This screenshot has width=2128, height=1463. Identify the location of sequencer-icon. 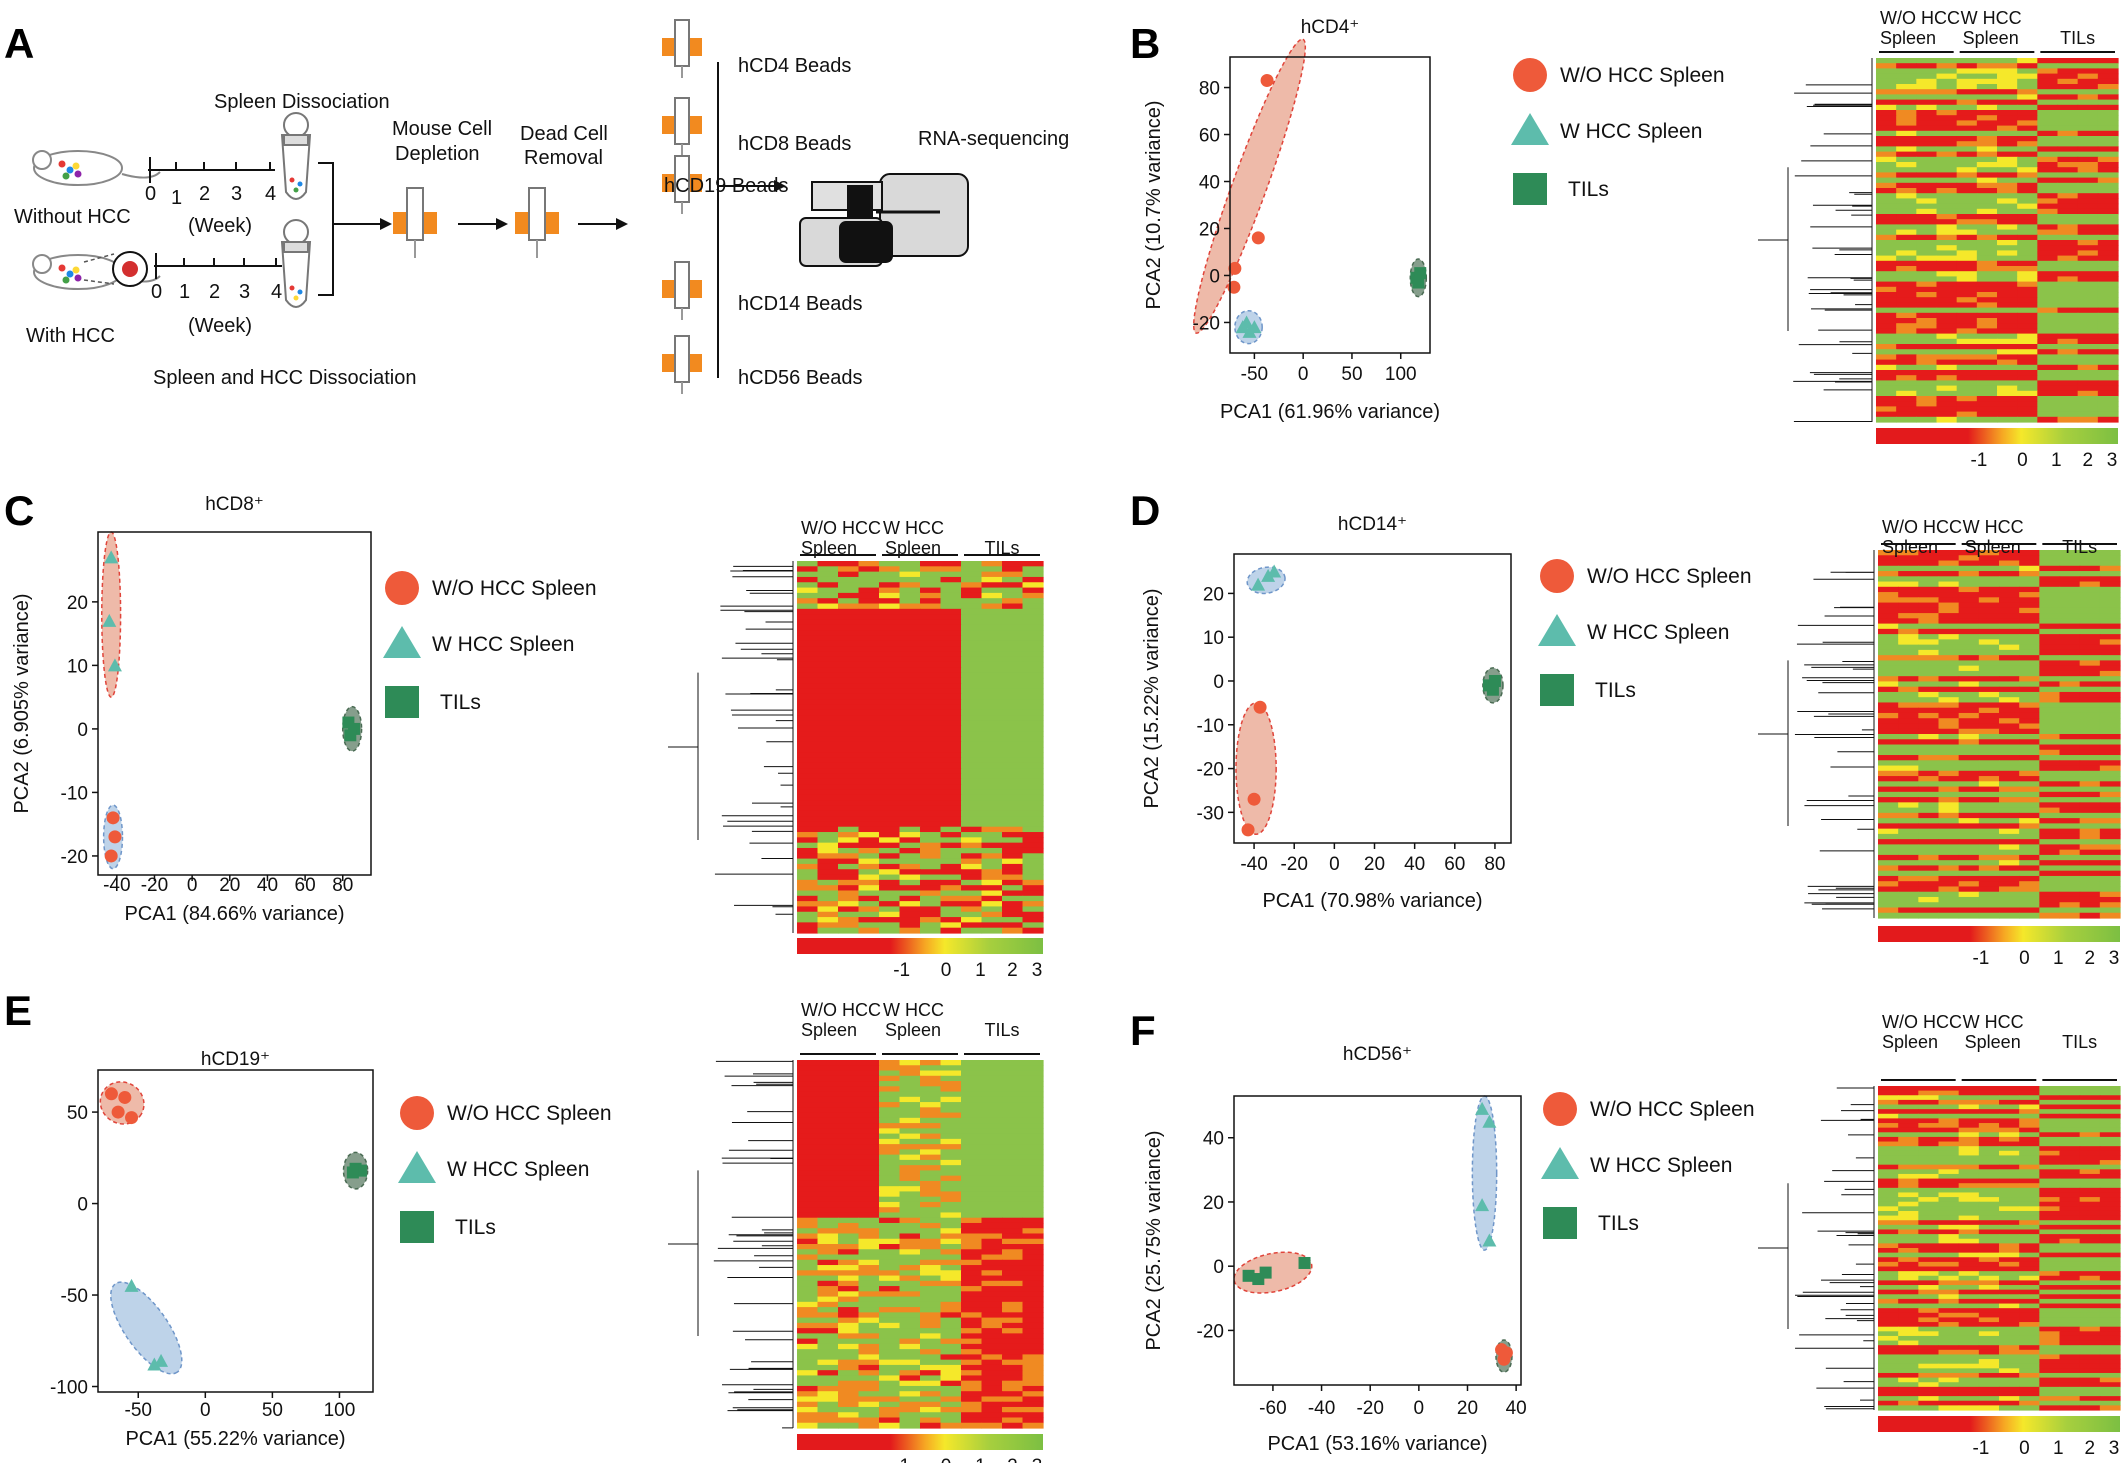
(884, 220).